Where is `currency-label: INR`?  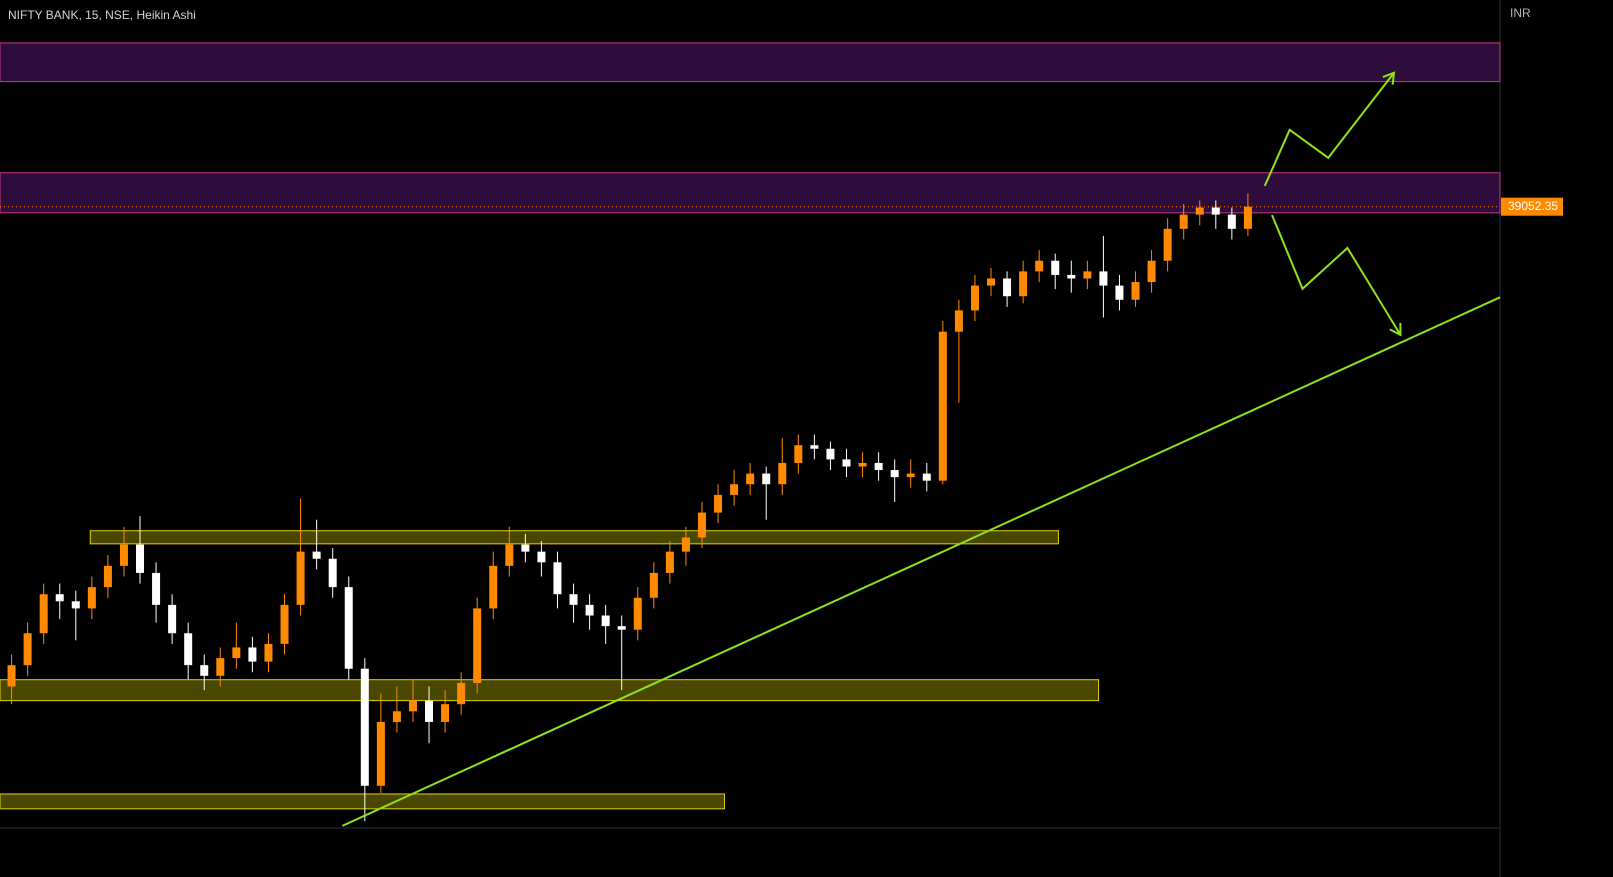
currency-label: INR is located at coordinates (1520, 13).